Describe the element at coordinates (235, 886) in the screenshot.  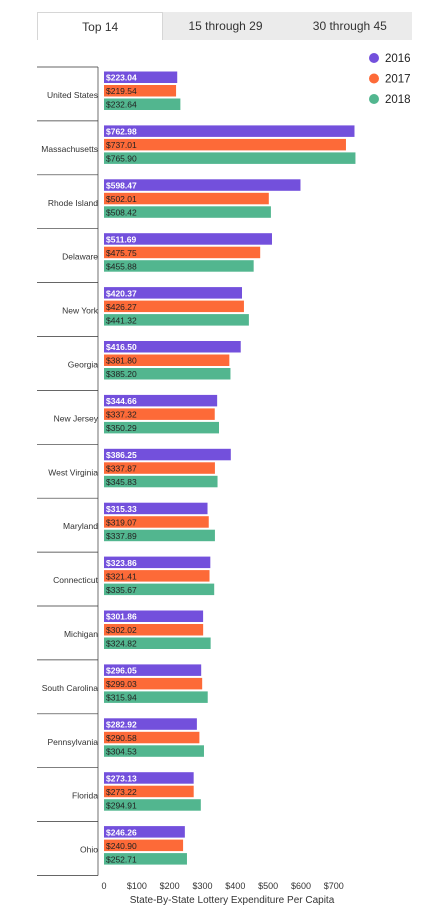
I see `x-tick-label: $400` at that location.